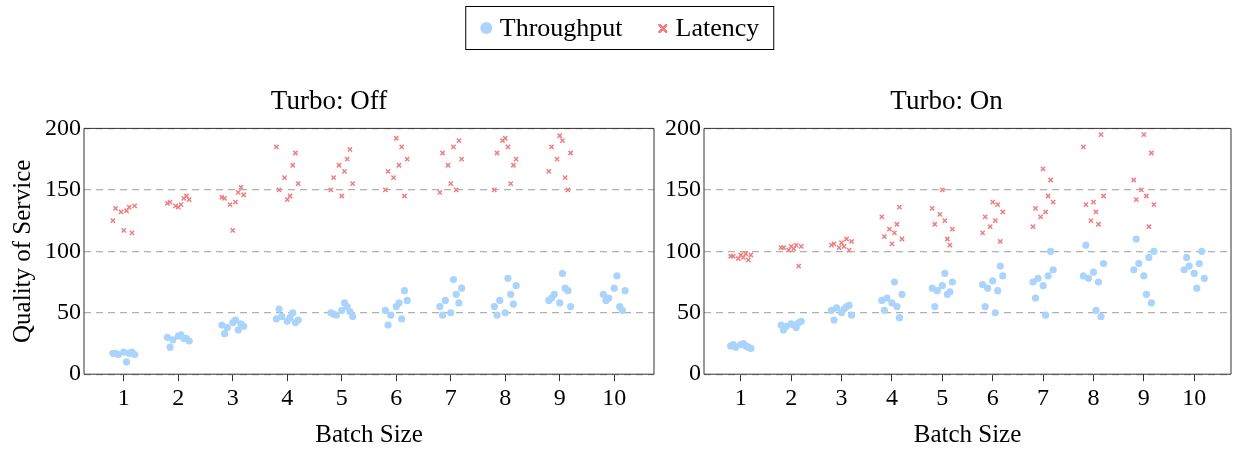 The image size is (1239, 455). I want to click on legend-label: Latency, so click(717, 28).